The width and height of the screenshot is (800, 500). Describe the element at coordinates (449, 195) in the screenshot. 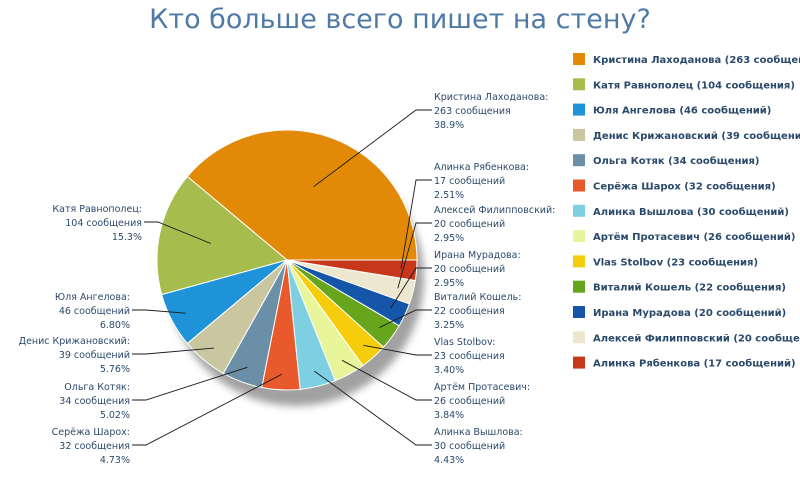

I see `callout-percent-13: 2.51%` at that location.